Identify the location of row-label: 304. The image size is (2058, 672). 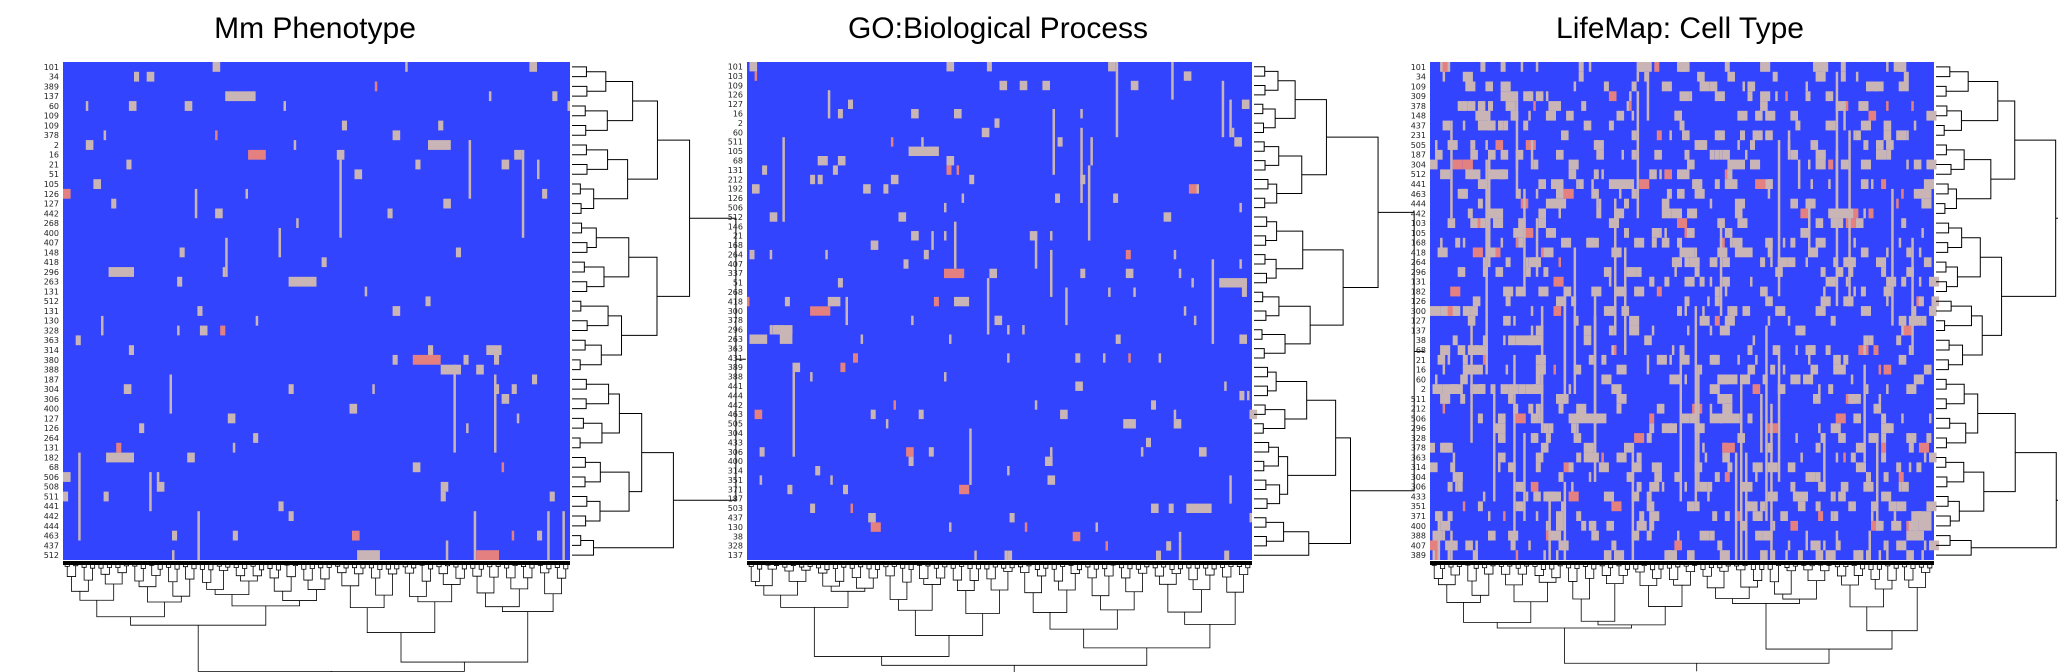
(51, 389).